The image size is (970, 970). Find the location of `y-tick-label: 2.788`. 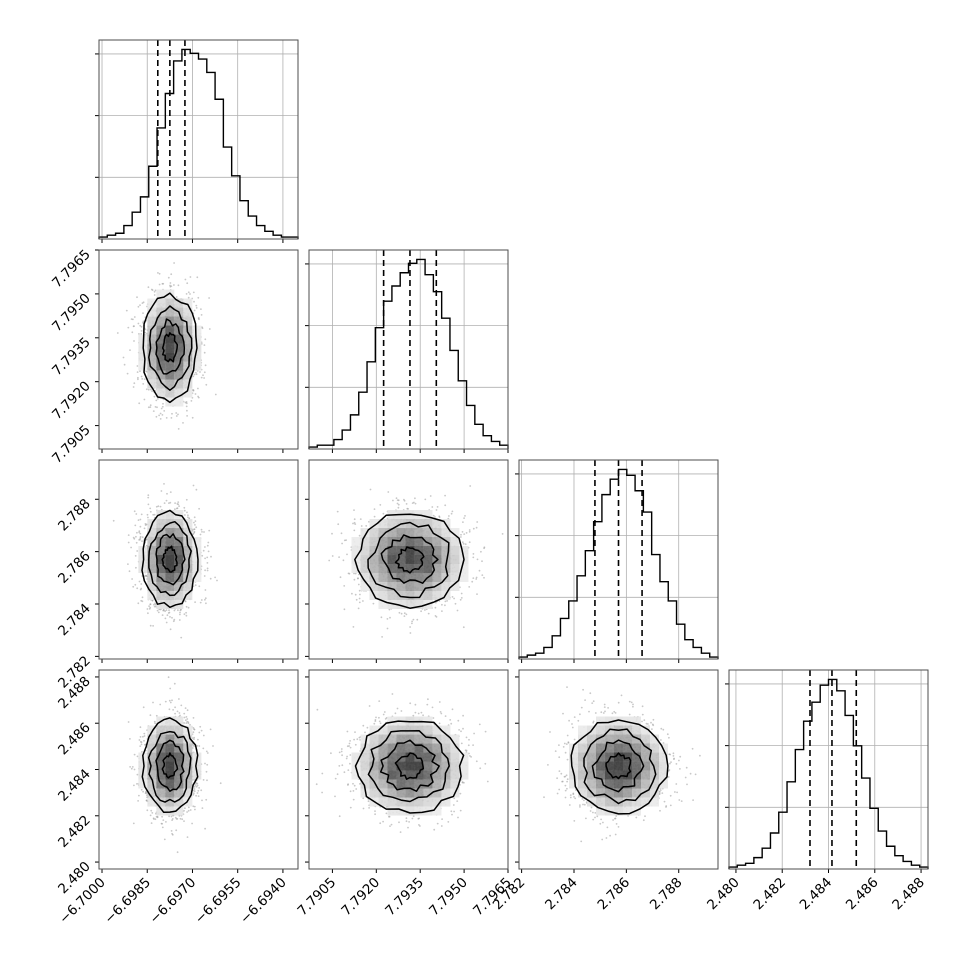

y-tick-label: 2.788 is located at coordinates (74, 515).